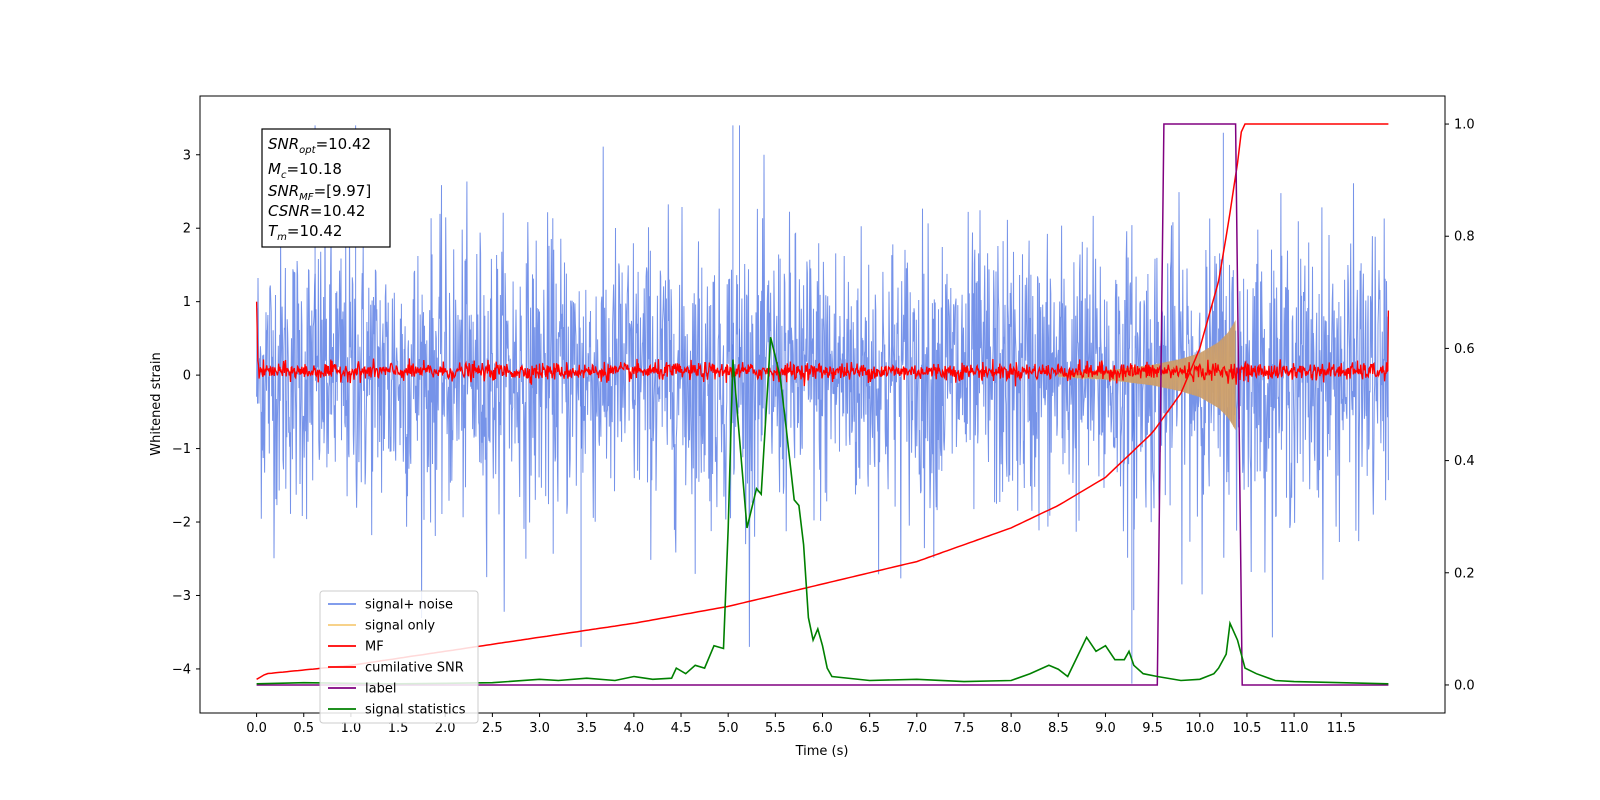 Image resolution: width=1600 pixels, height=800 pixels. What do you see at coordinates (634, 728) in the screenshot?
I see `x-tick-label-8: 4.0` at bounding box center [634, 728].